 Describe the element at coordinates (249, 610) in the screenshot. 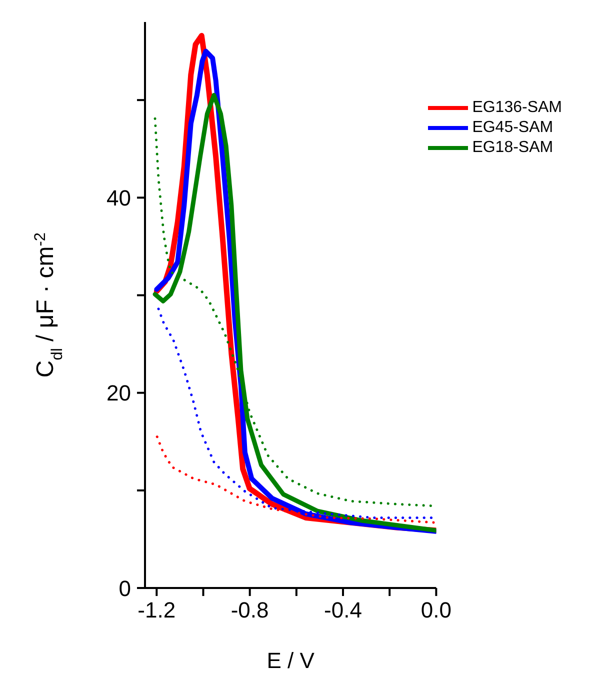

I see `x-tick-label: -0.8` at that location.